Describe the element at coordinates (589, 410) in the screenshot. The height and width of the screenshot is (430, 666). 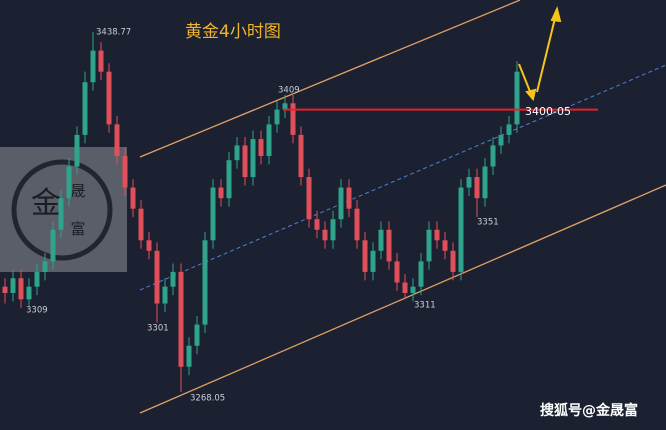
I see `credit: 搜狐号@金晟富` at that location.